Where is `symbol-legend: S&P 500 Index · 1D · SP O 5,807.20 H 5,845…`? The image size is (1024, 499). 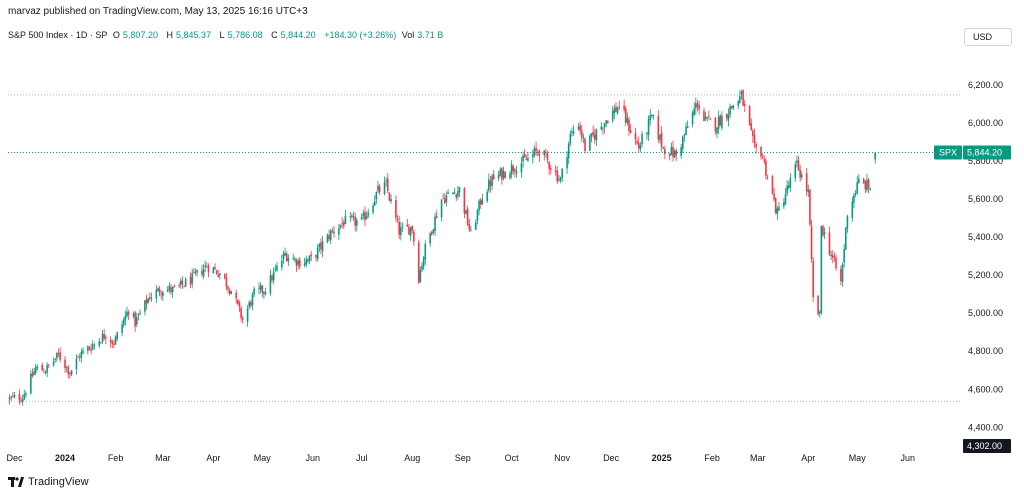 symbol-legend: S&P 500 Index · 1D · SP O 5,807.20 H 5,845… is located at coordinates (228, 35).